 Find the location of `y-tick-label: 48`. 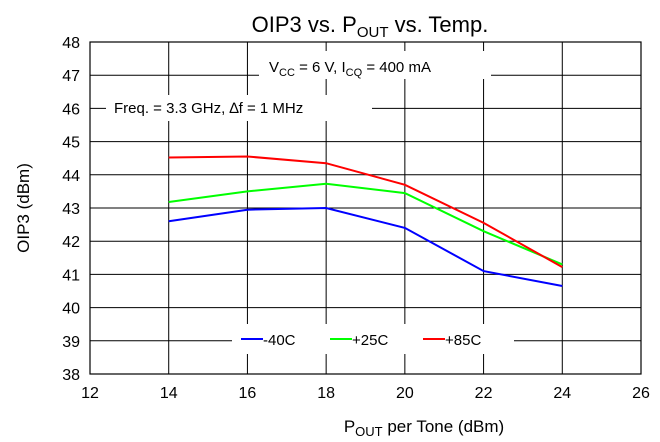

y-tick-label: 48 is located at coordinates (71, 43).